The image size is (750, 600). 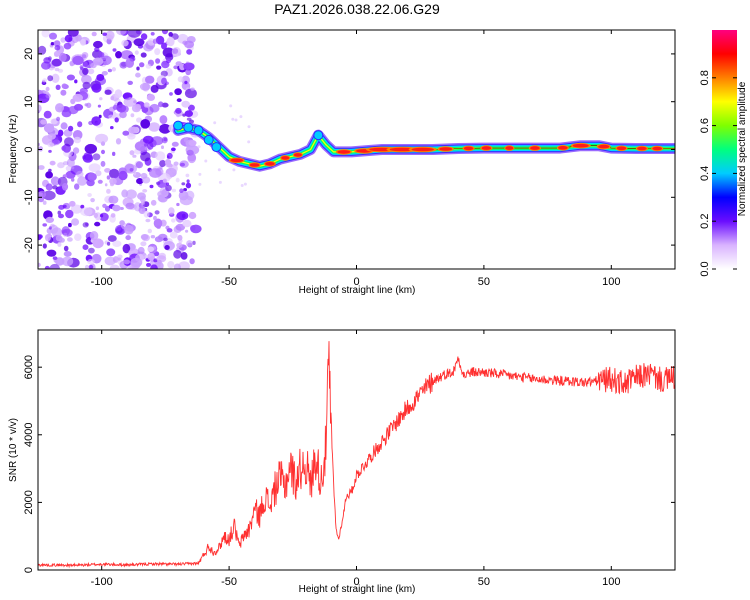 What do you see at coordinates (29, 502) in the screenshot?
I see `y-tick-label: 2000` at bounding box center [29, 502].